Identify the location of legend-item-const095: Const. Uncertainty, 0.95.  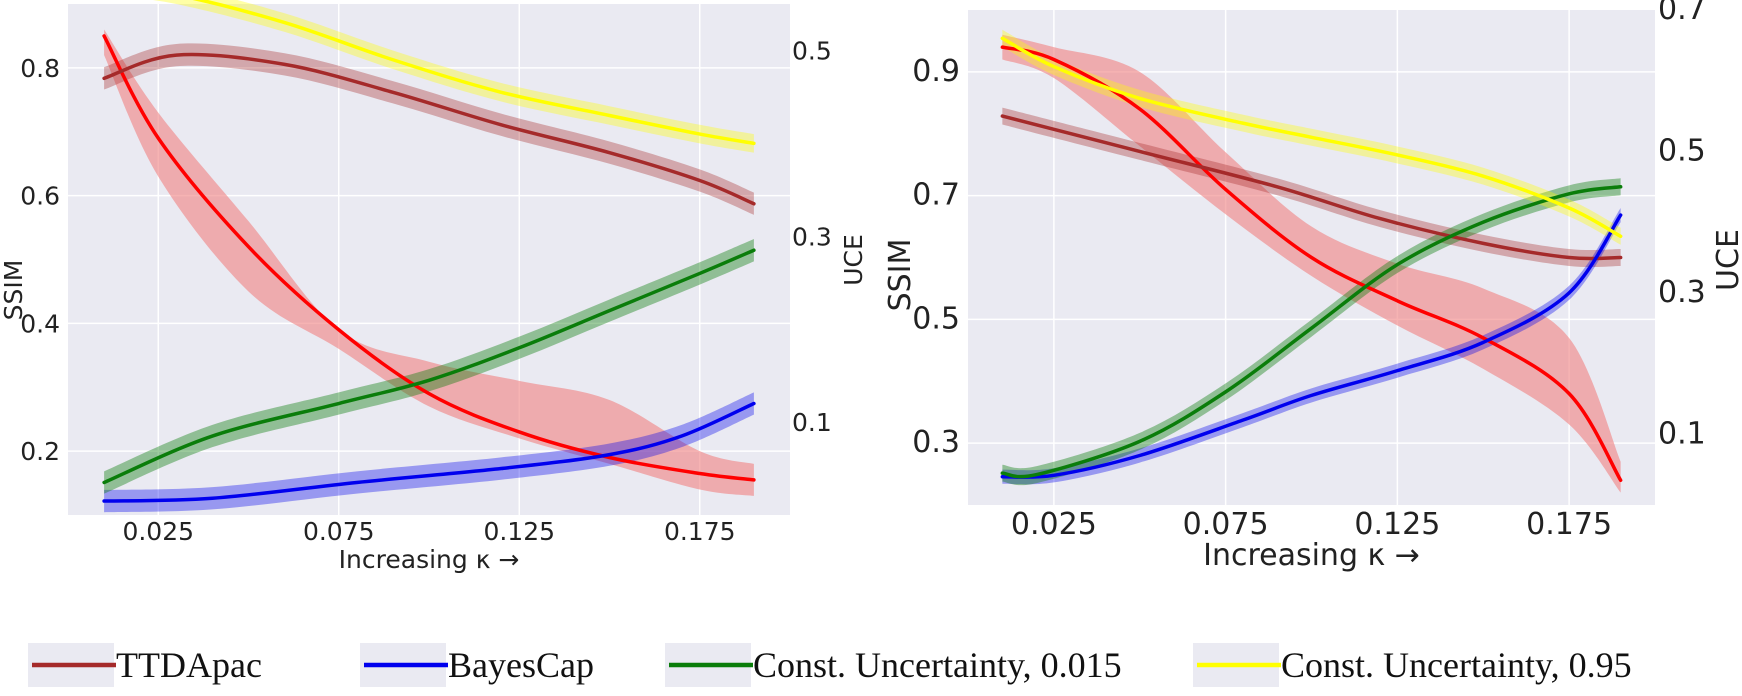
(1412, 665).